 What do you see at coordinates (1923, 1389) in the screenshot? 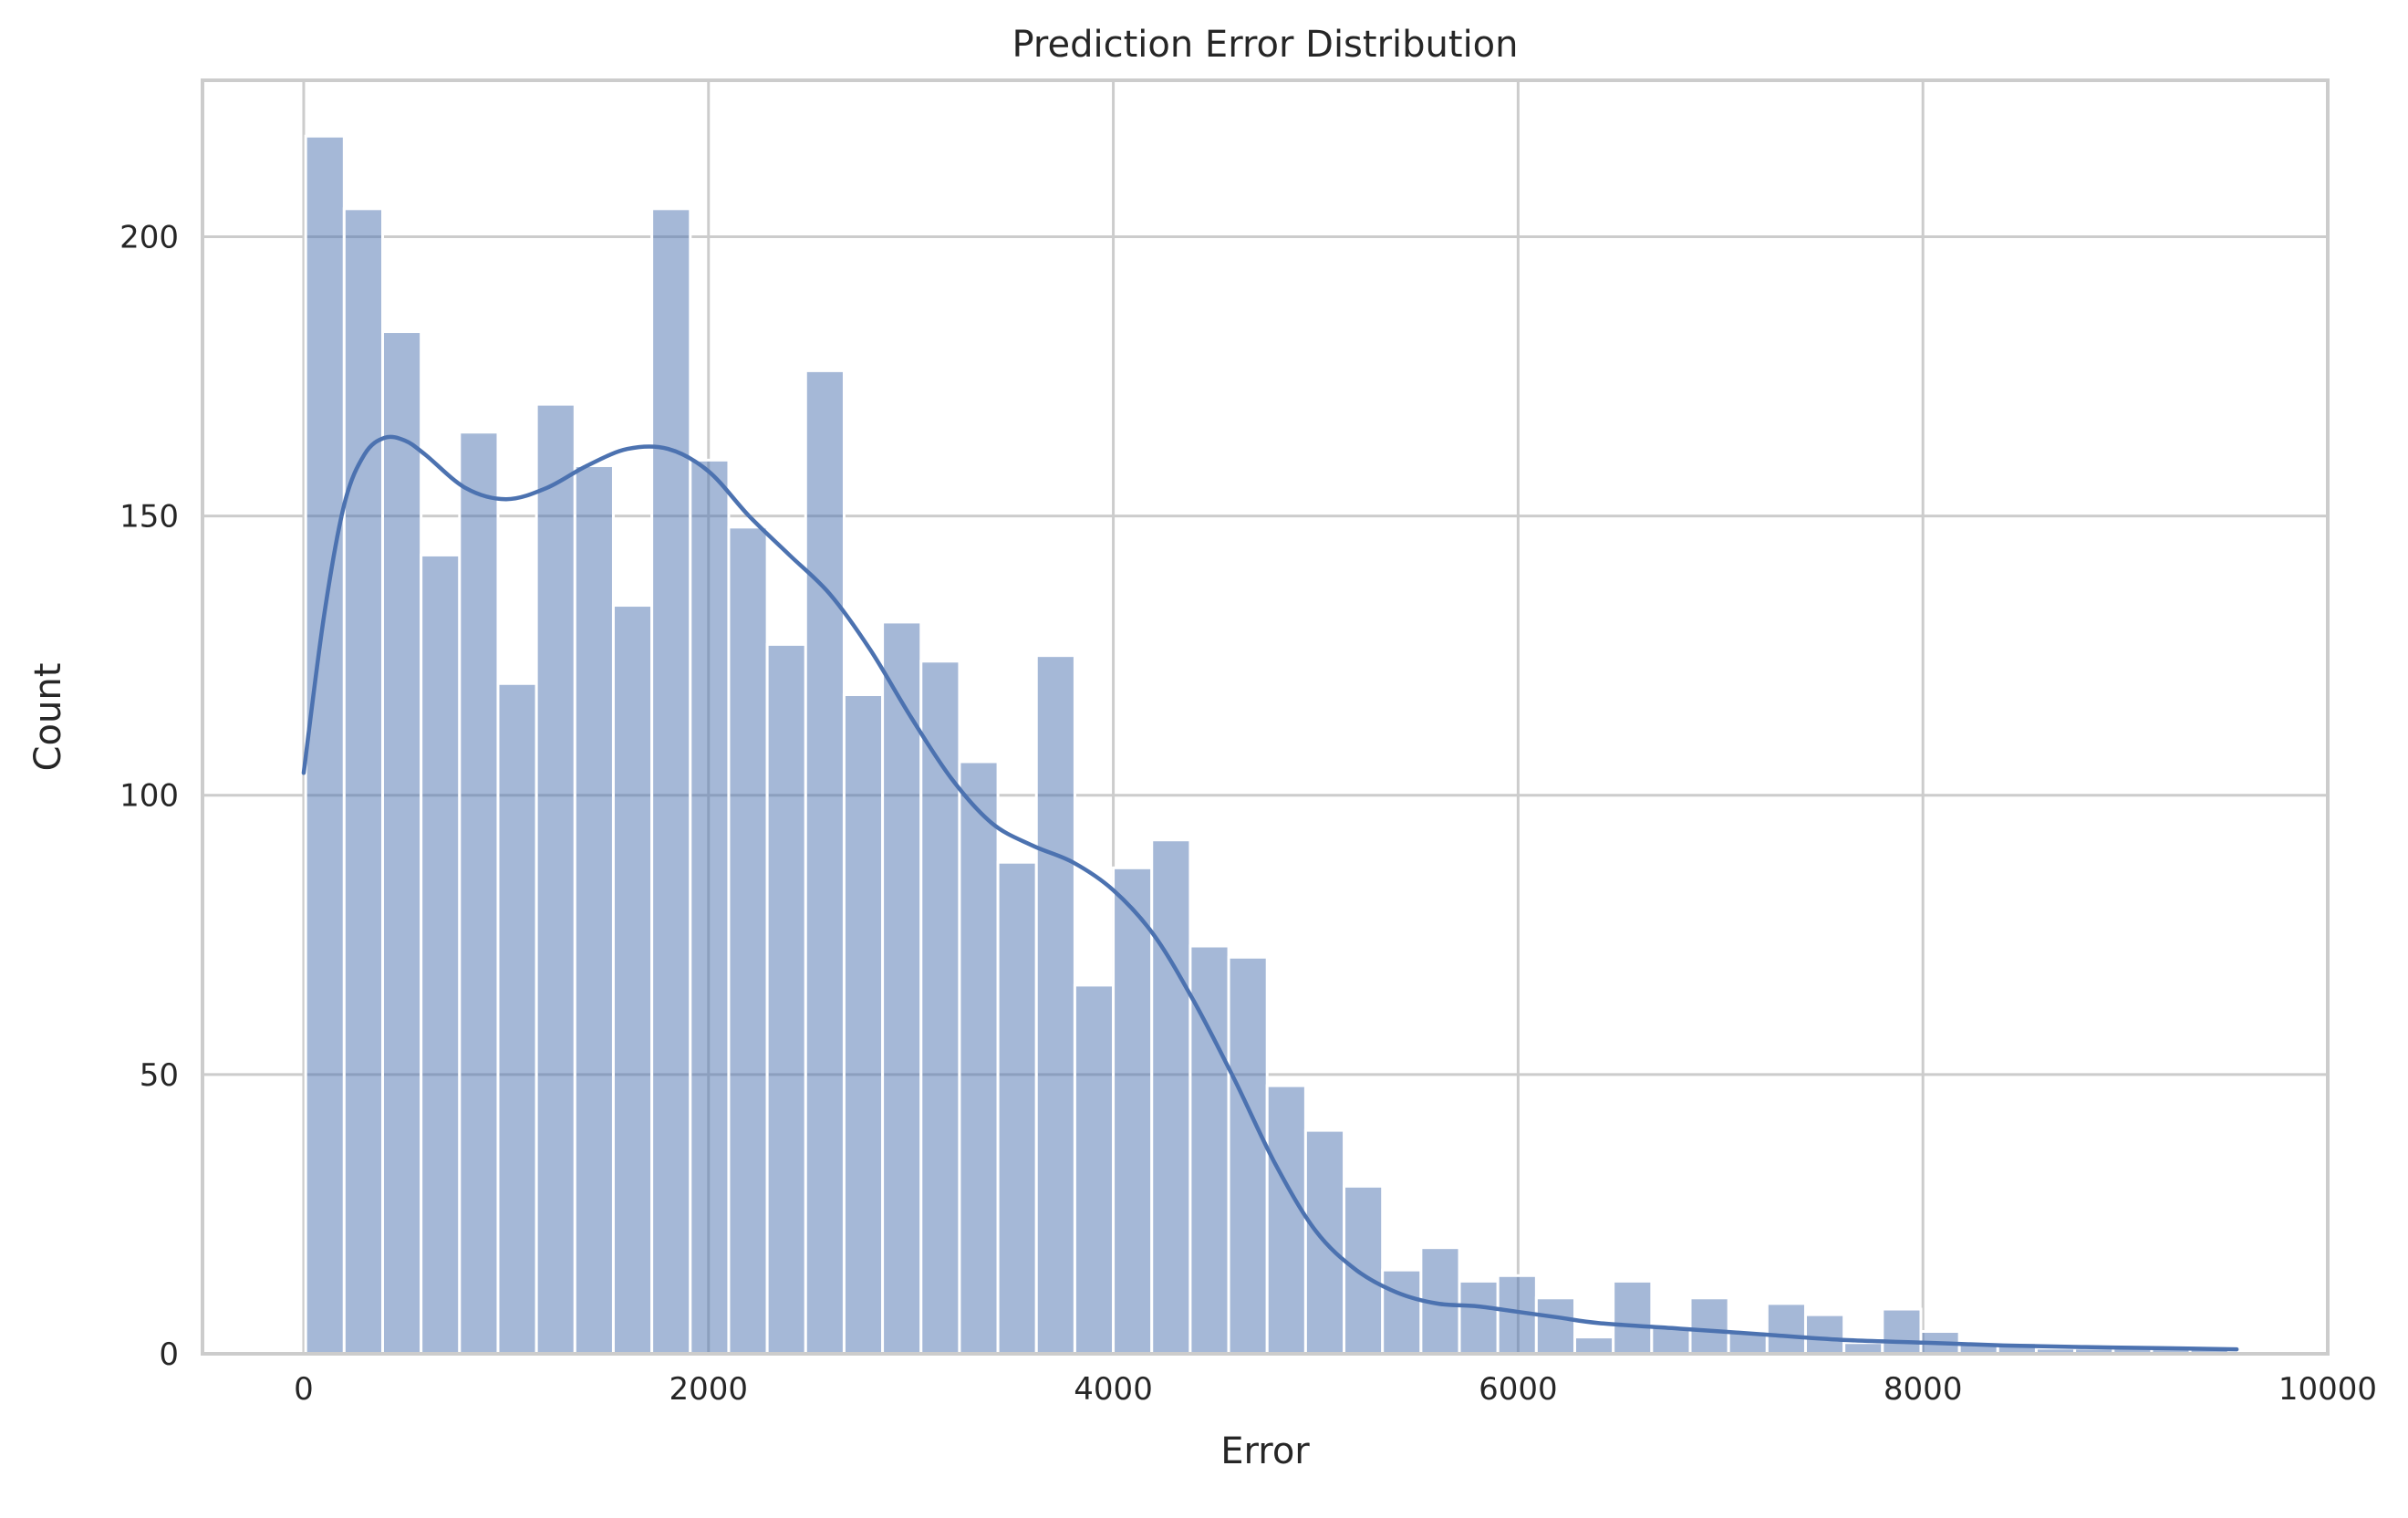
I see `x-tick-label: 8000` at bounding box center [1923, 1389].